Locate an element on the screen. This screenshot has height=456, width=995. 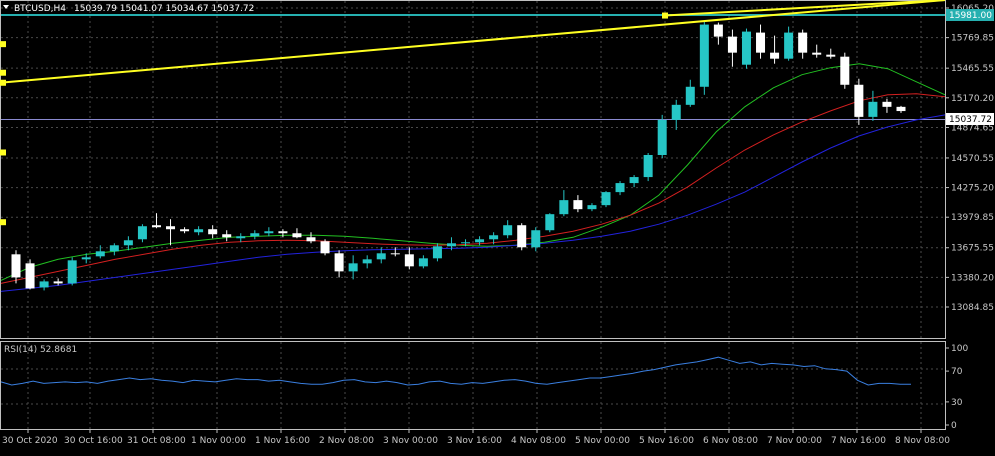
price-tick-label: 13084.85 is located at coordinates (972, 308).